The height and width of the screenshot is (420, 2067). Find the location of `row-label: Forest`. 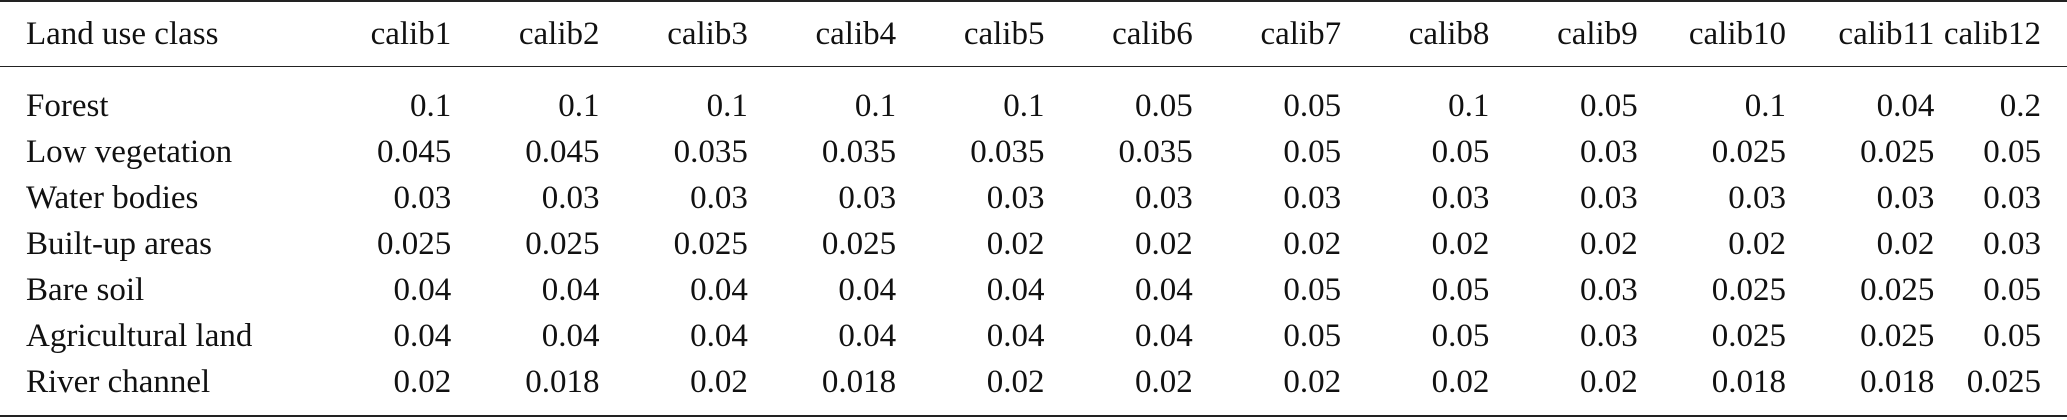

row-label: Forest is located at coordinates (67, 105).